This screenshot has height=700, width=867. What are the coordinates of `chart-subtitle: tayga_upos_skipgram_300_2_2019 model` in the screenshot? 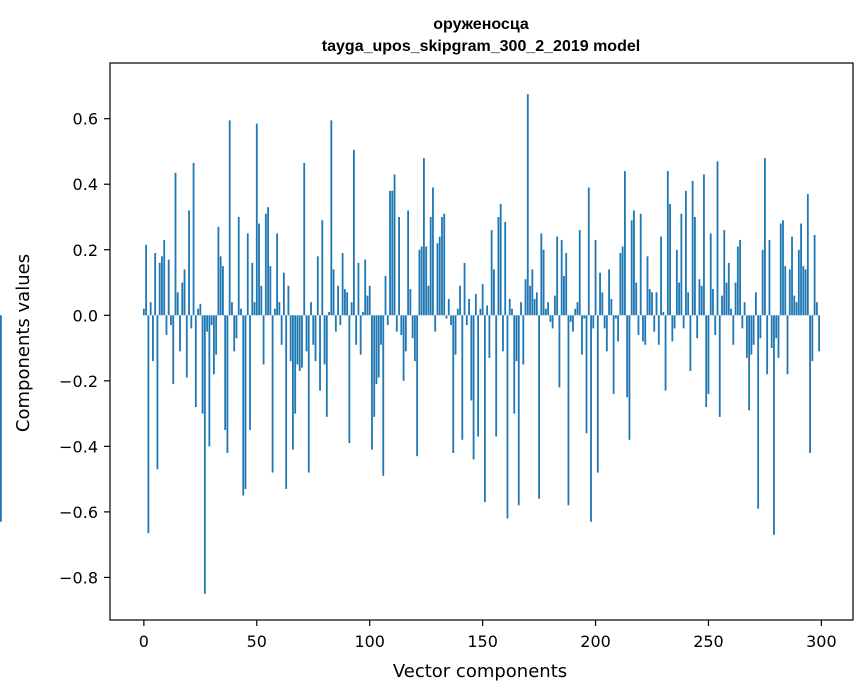 It's located at (481, 46).